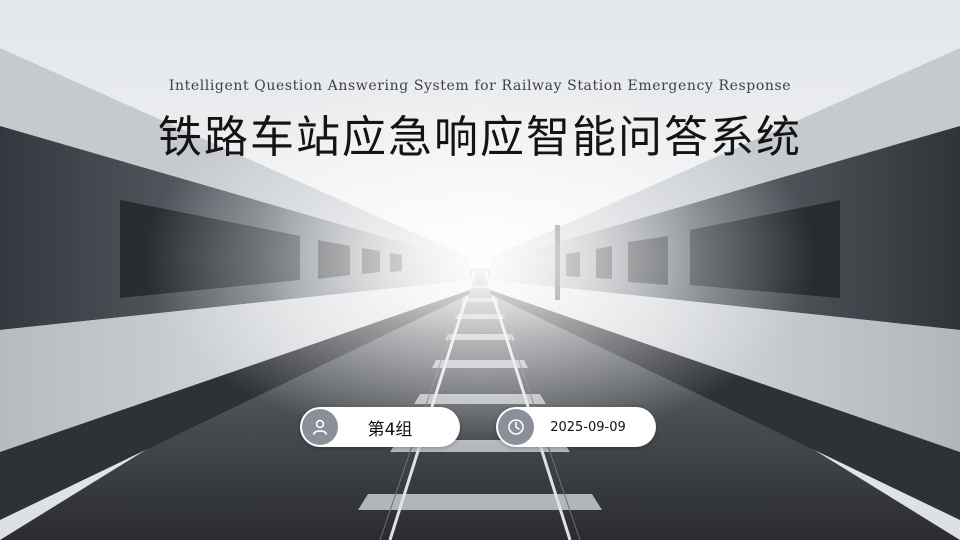 The width and height of the screenshot is (960, 540). I want to click on group-label: 第4组, so click(390, 429).